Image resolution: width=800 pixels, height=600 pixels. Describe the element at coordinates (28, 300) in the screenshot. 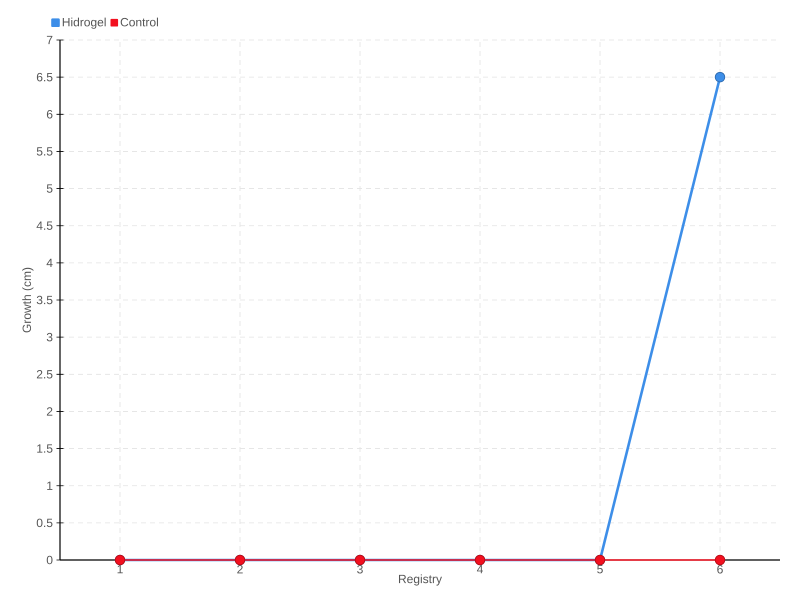

I see `y-axis-title: Growth (cm)` at that location.